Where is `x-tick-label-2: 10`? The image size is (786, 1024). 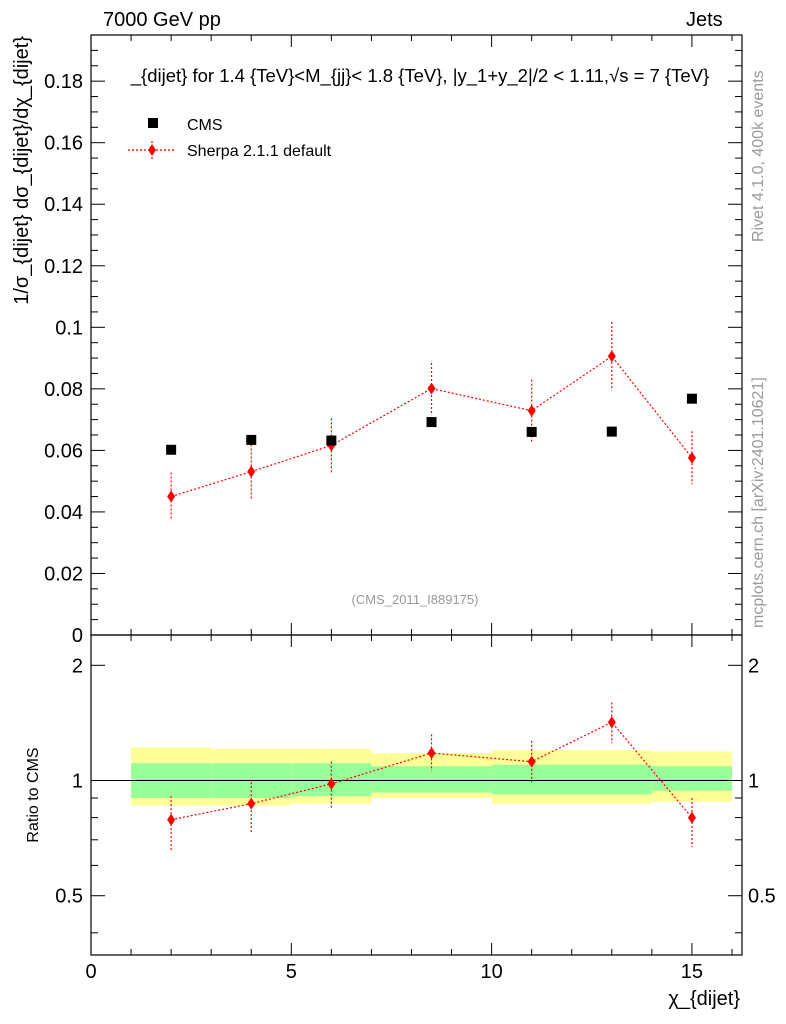 x-tick-label-2: 10 is located at coordinates (491, 972).